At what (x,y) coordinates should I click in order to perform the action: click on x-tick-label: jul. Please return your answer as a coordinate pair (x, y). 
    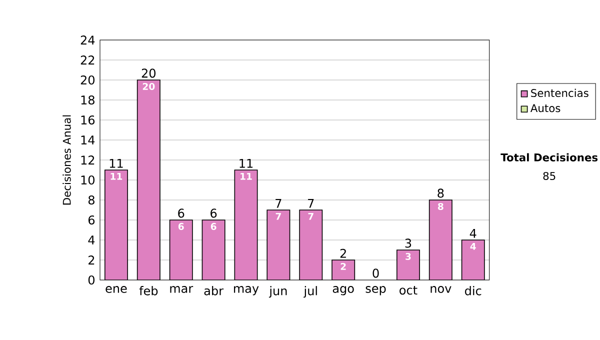
    Looking at the image, I should click on (310, 292).